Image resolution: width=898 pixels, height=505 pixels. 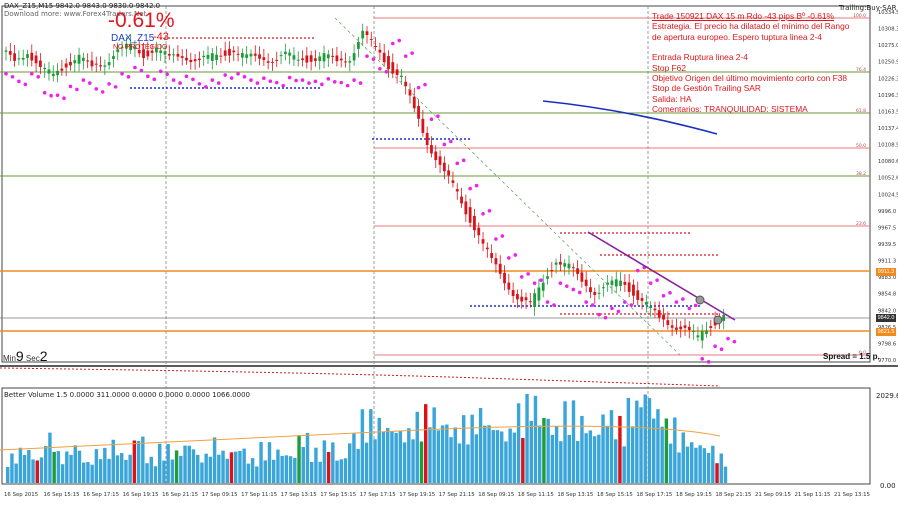 What do you see at coordinates (868, 8) in the screenshot?
I see `trailing-tab: Trailing:Buy-SAR` at bounding box center [868, 8].